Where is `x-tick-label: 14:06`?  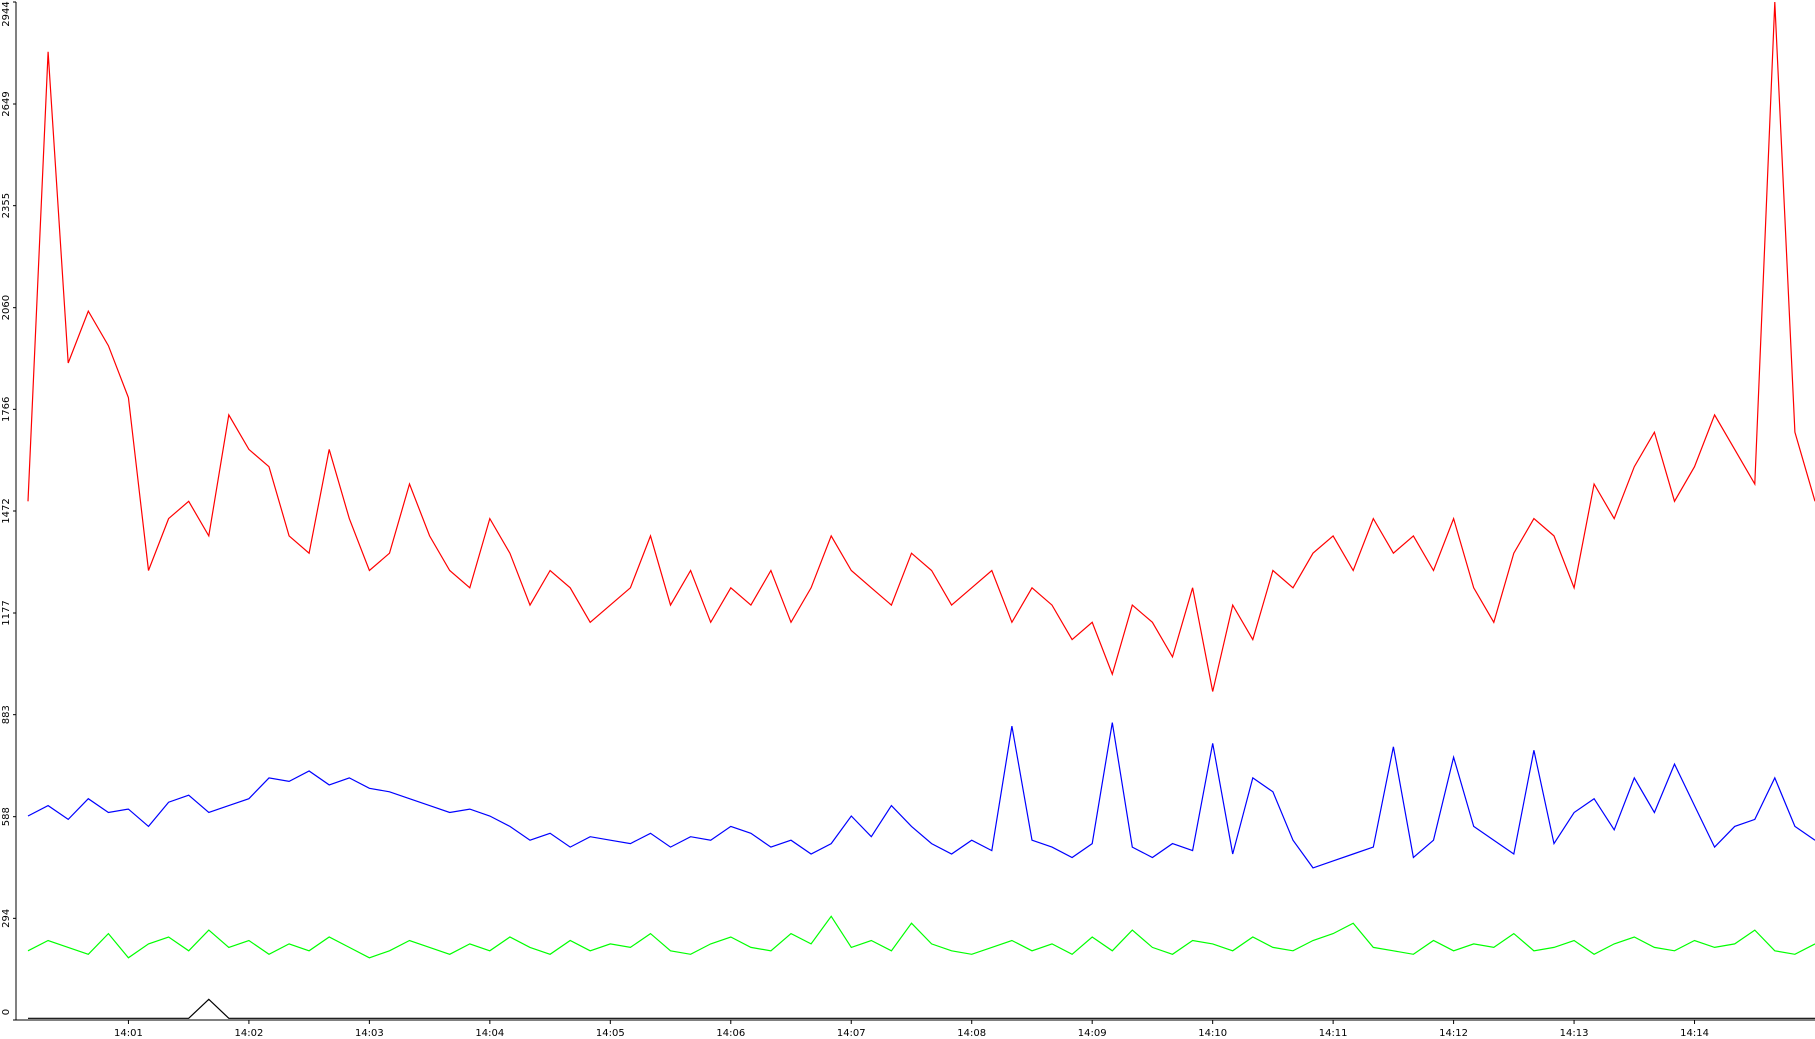 x-tick-label: 14:06 is located at coordinates (730, 1033).